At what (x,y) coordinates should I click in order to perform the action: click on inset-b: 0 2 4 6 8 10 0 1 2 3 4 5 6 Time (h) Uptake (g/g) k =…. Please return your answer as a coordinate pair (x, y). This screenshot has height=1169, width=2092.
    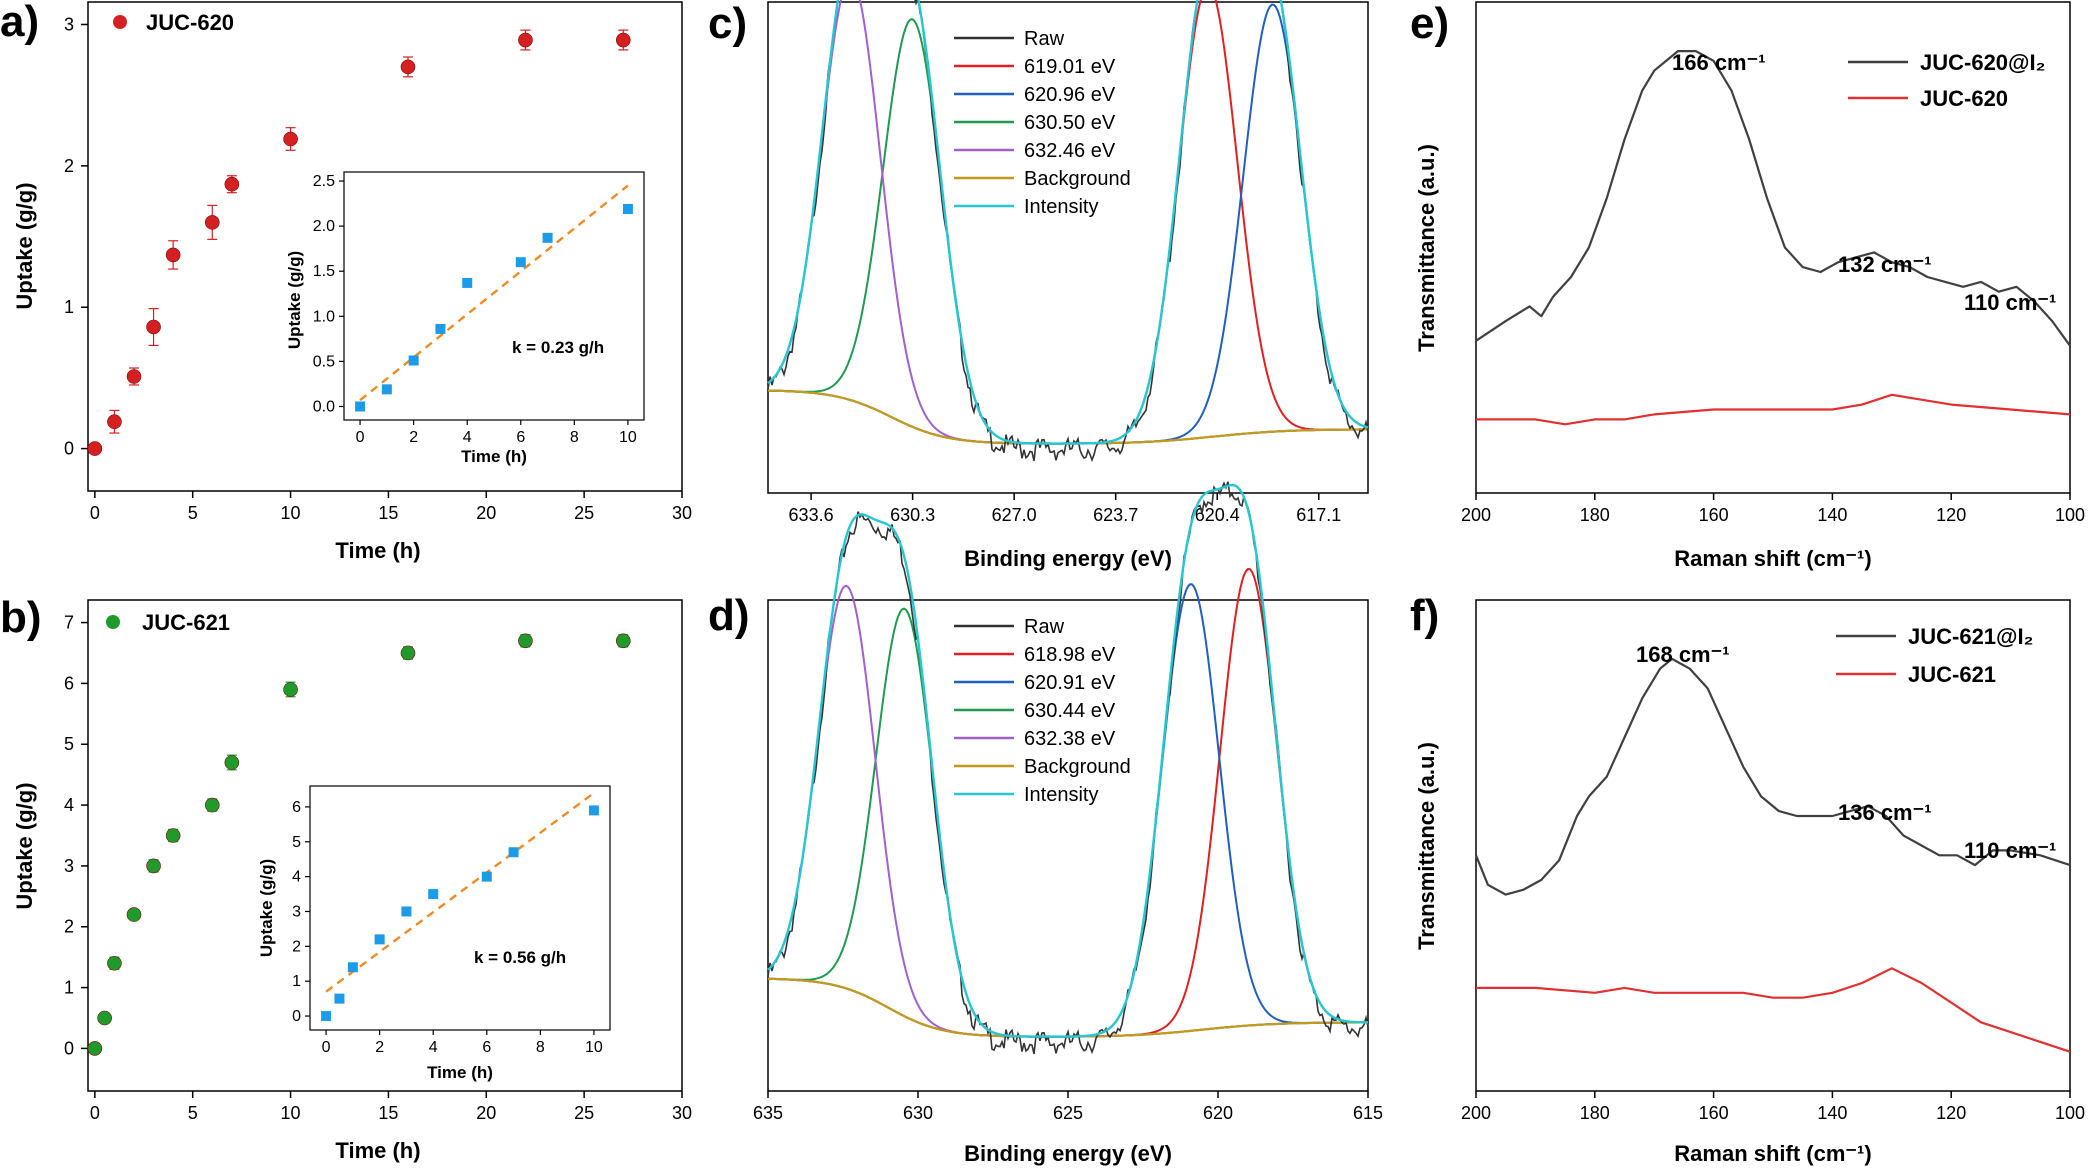
    Looking at the image, I should click on (434, 933).